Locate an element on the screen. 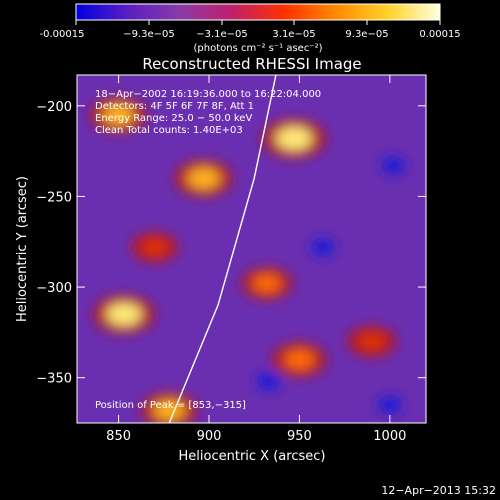 This screenshot has height=500, width=500. timestamp-footer: 12−Apr−2013 15:32 is located at coordinates (438, 490).